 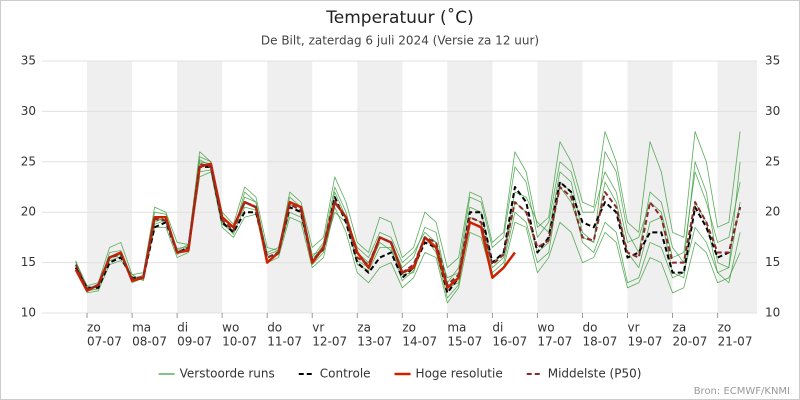 I want to click on source: Bron: ECMWF/KNMI, so click(x=742, y=391).